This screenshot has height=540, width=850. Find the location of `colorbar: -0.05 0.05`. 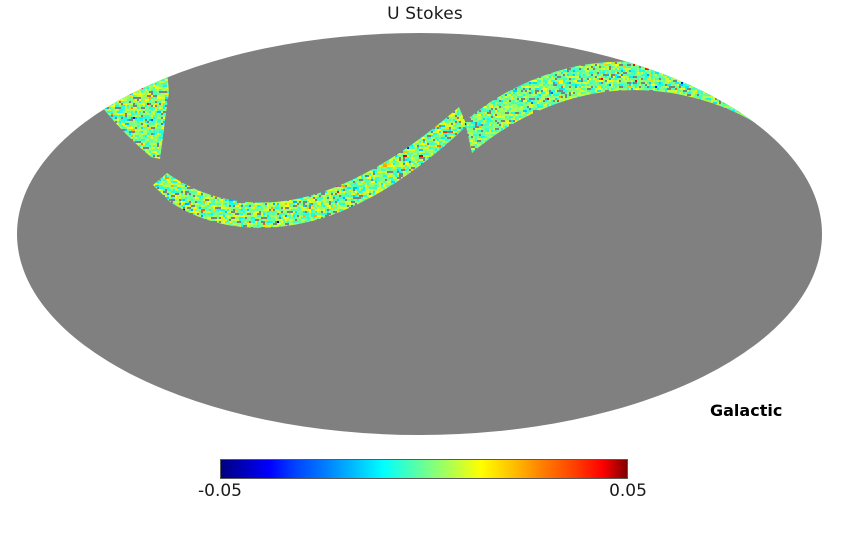

colorbar: -0.05 0.05 is located at coordinates (422, 481).